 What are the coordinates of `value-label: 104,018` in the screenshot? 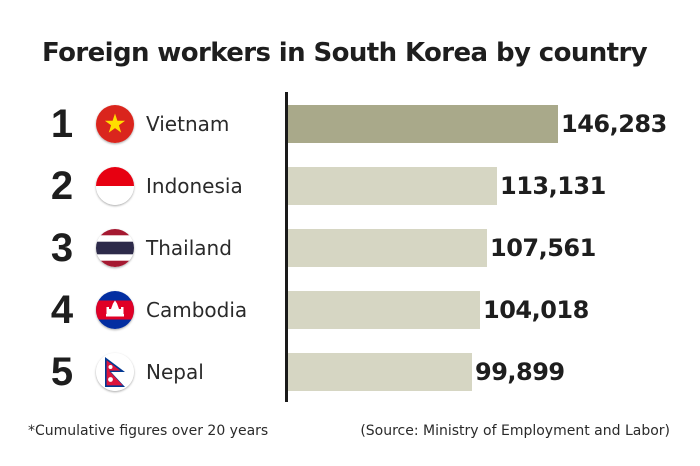 It's located at (536, 310).